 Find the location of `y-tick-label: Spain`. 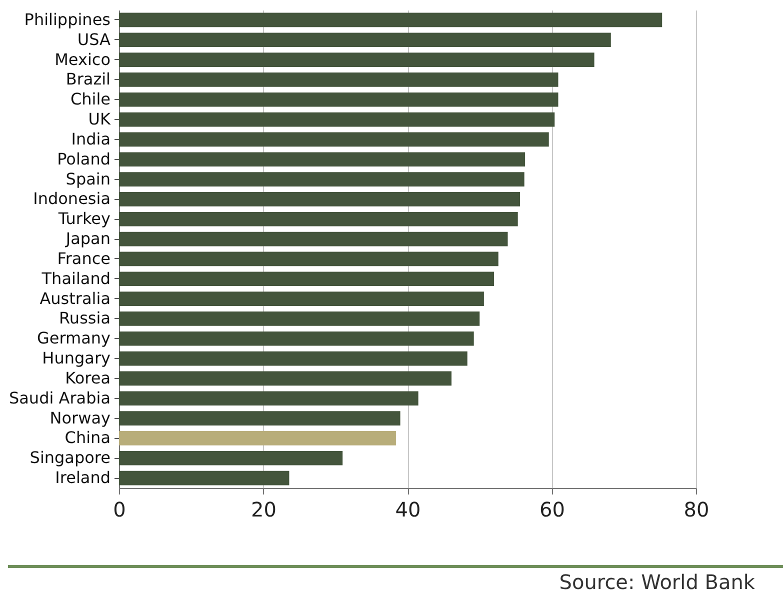

y-tick-label: Spain is located at coordinates (88, 178).